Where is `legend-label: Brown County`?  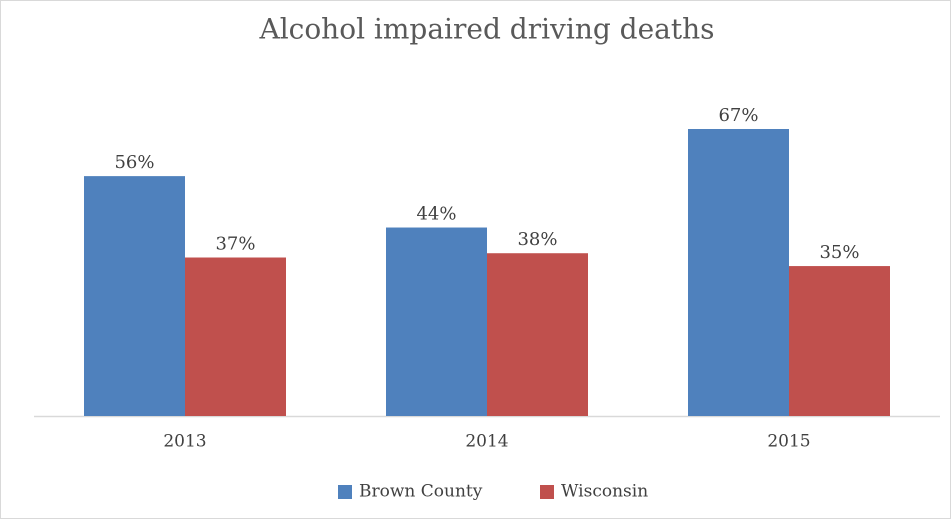
legend-label: Brown County is located at coordinates (421, 492).